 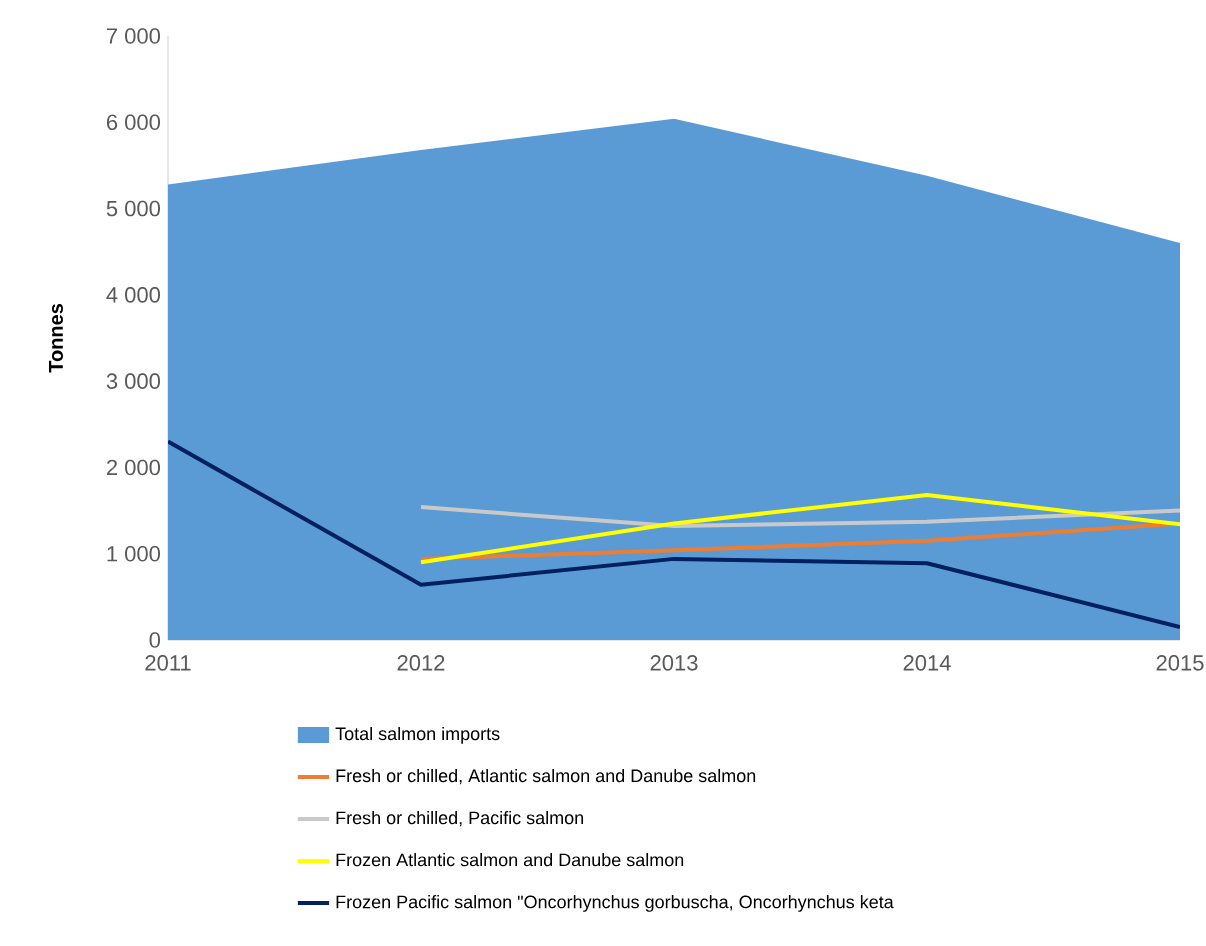 I want to click on legend-label: Frozen Atlantic salmon and Danube salmon, so click(x=510, y=860).